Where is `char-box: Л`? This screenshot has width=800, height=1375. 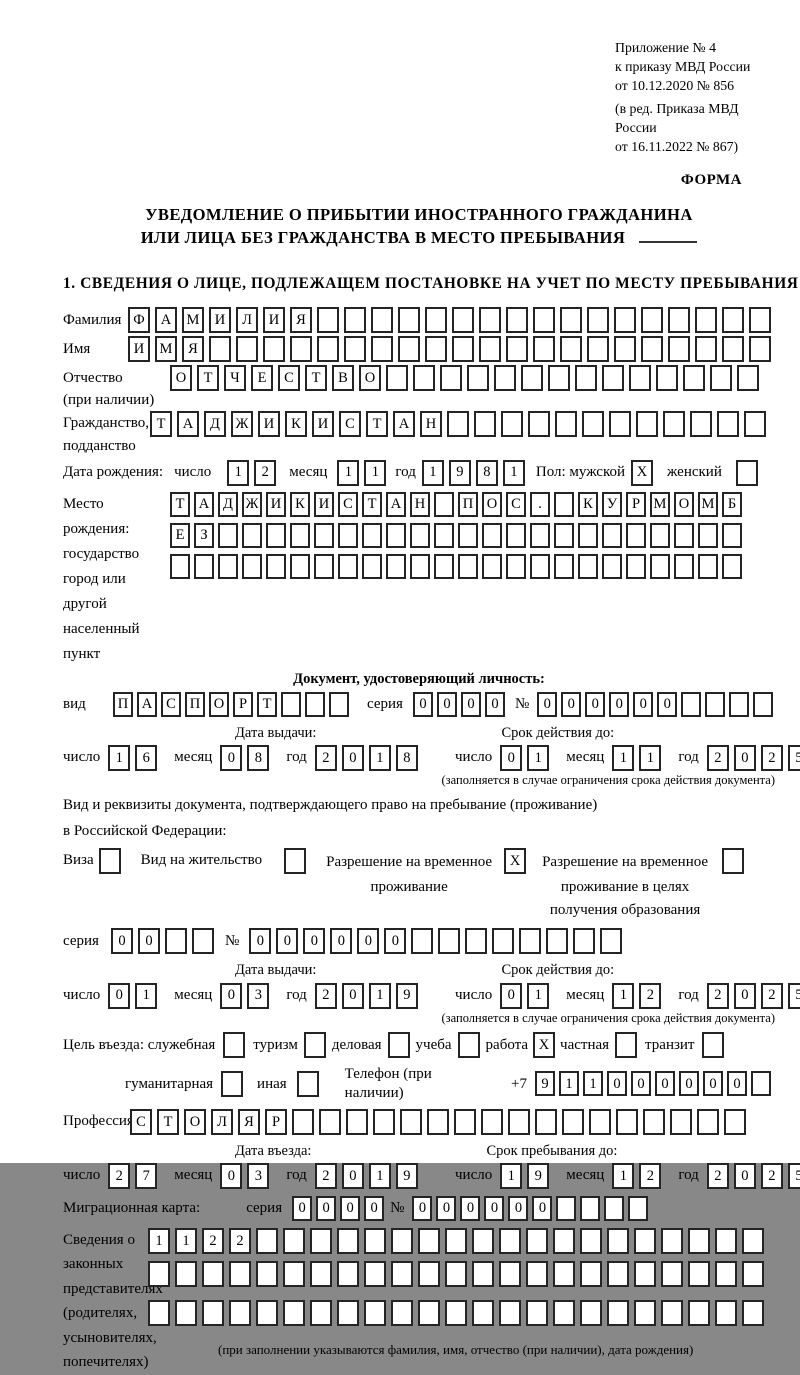
char-box: Л is located at coordinates (222, 1121).